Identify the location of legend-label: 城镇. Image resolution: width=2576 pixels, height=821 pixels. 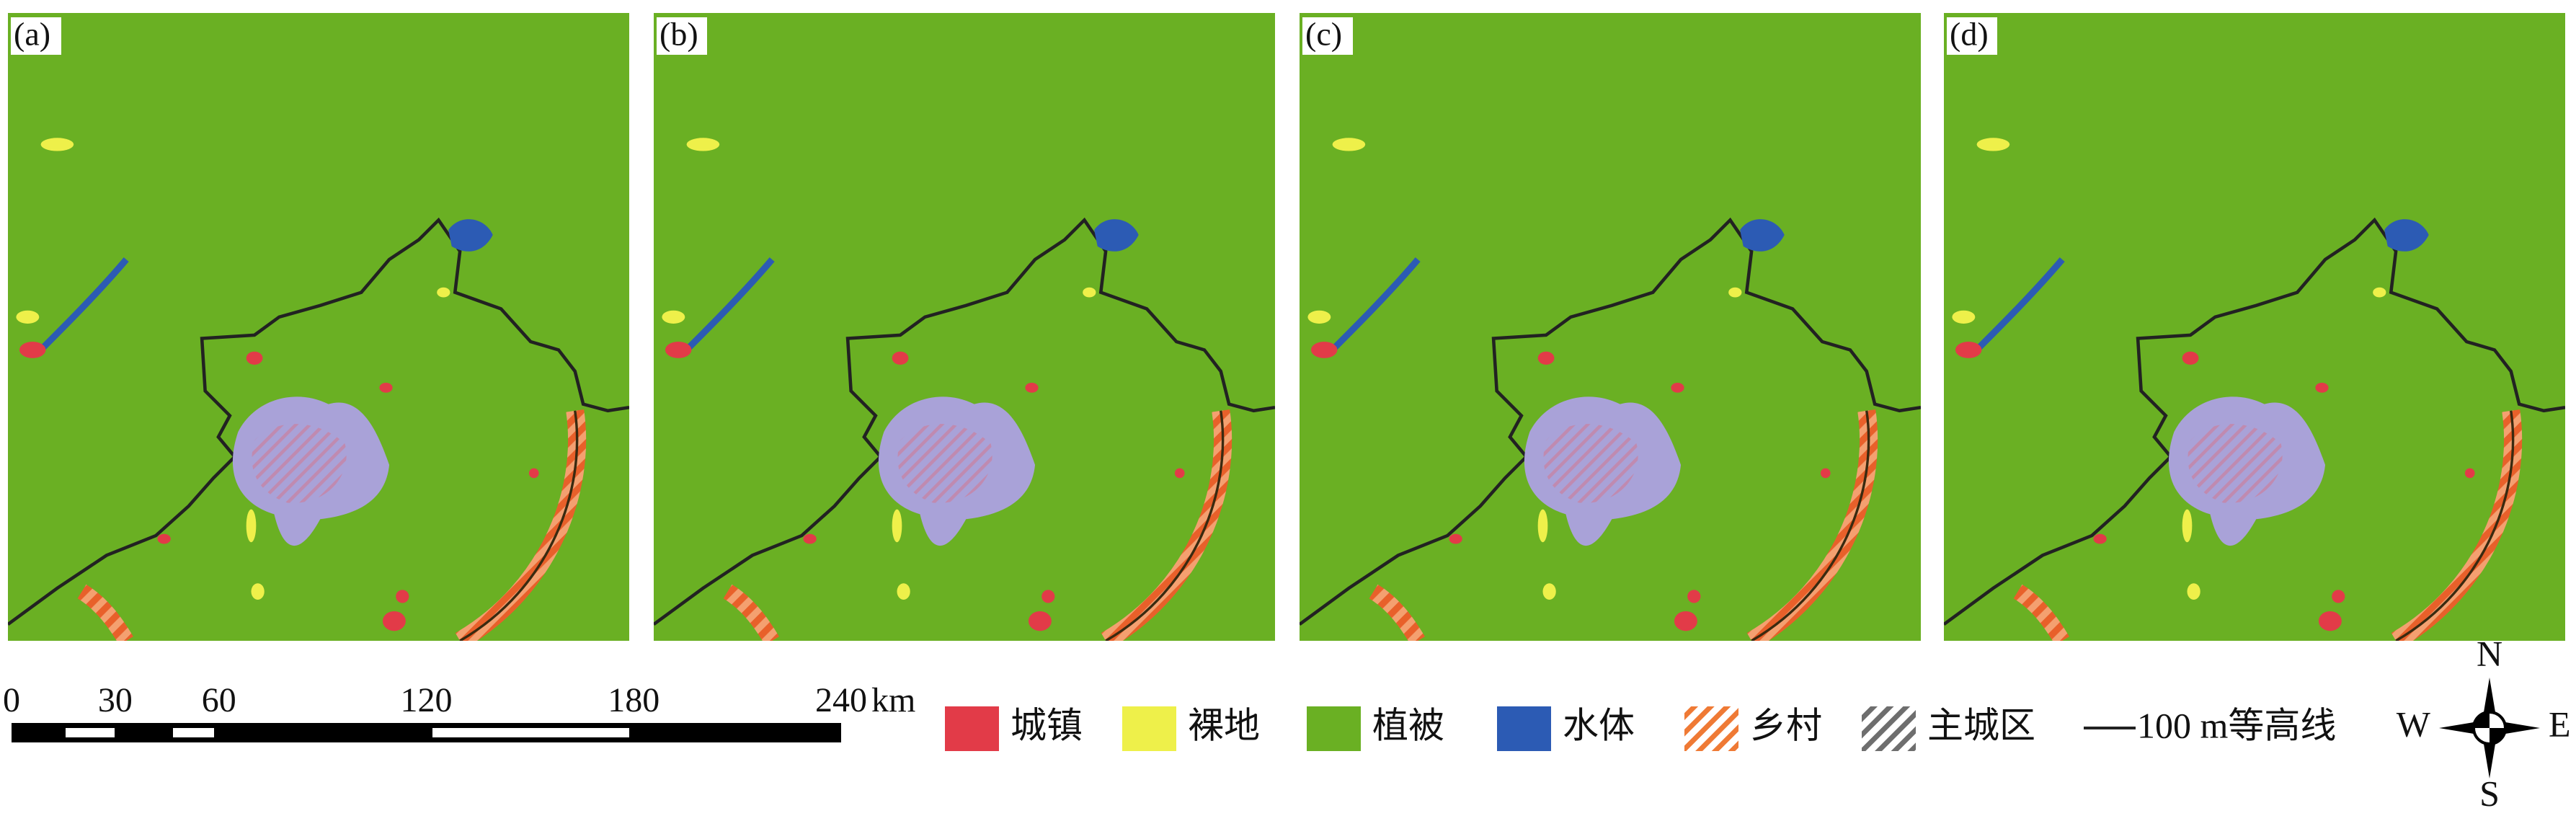
(1047, 725).